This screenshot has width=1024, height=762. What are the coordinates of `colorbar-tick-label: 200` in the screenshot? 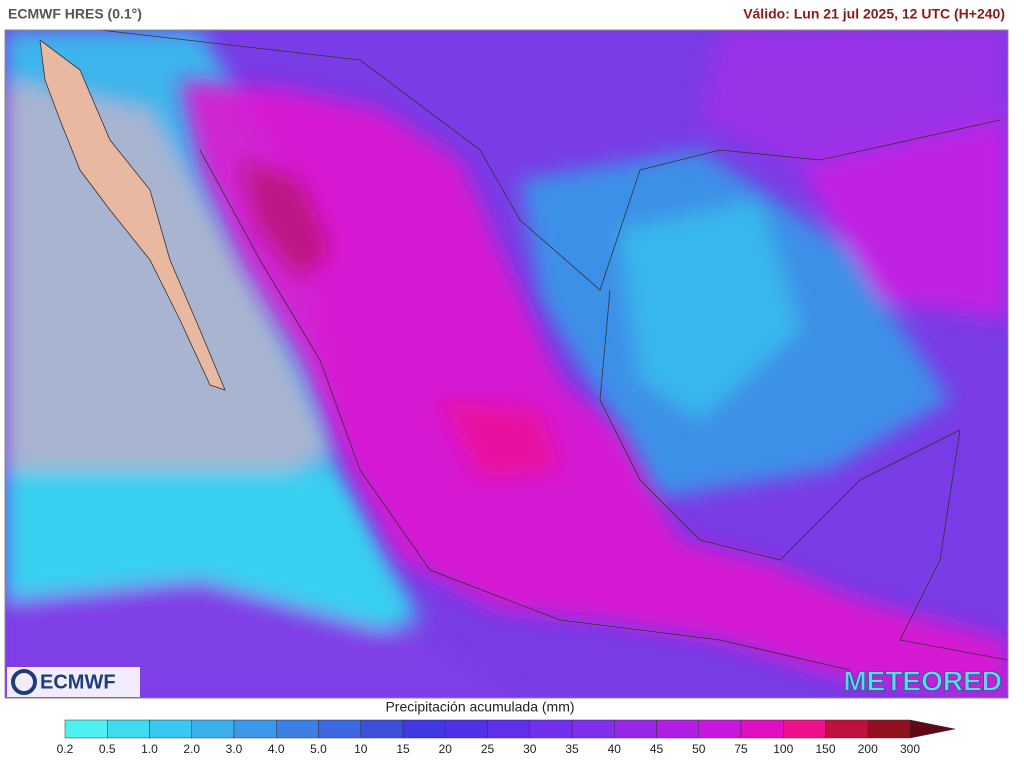 It's located at (868, 749).